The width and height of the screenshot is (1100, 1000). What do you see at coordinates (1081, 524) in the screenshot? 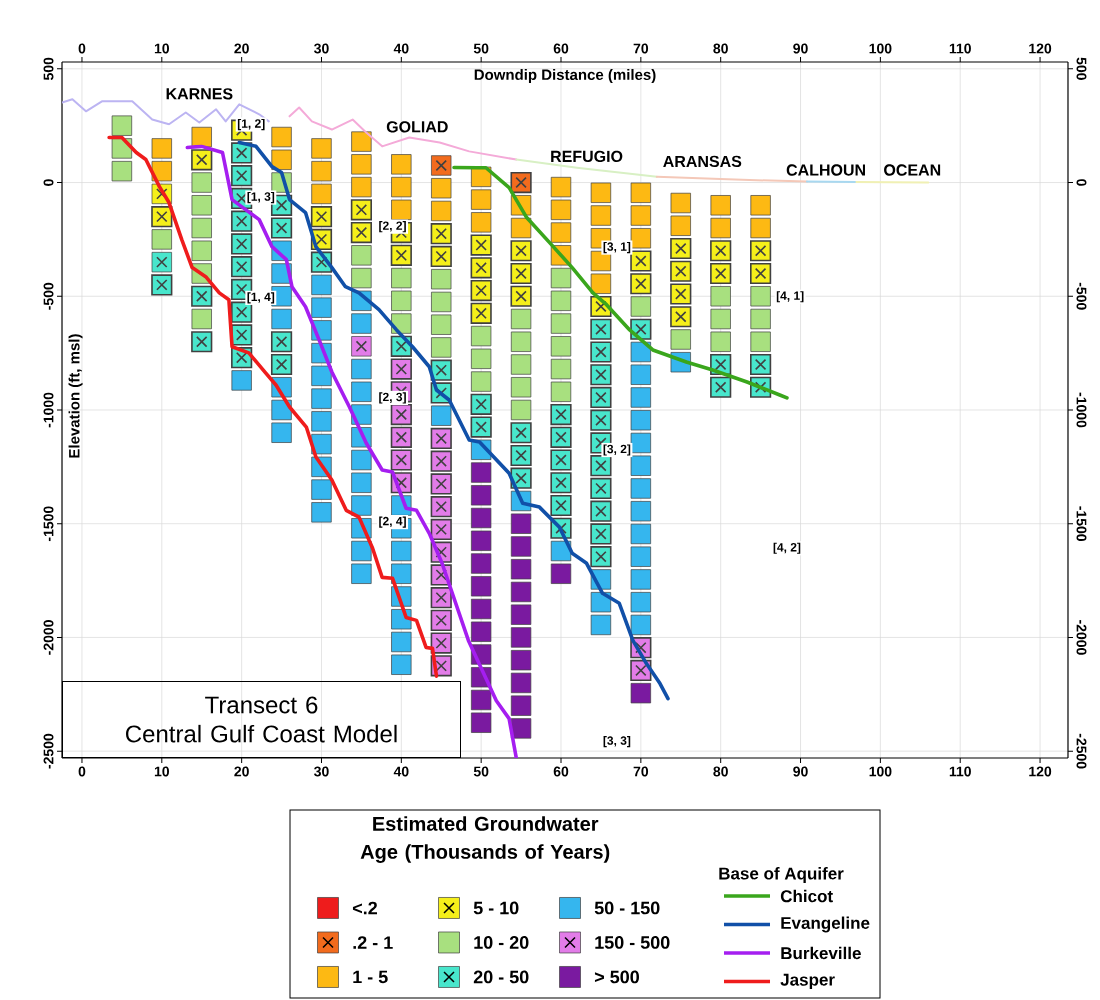
I see `y2-tick-label: -1500` at bounding box center [1081, 524].